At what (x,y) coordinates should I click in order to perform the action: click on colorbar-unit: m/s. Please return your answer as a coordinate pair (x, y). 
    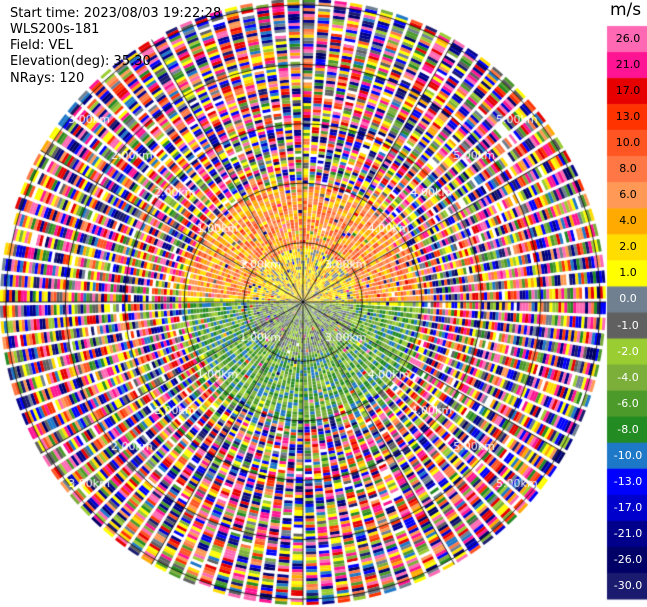
    Looking at the image, I should click on (626, 10).